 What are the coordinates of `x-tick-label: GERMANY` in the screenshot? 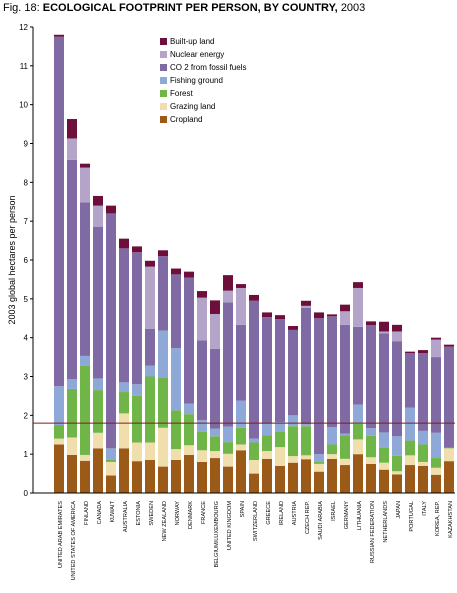 It's located at (347, 515).